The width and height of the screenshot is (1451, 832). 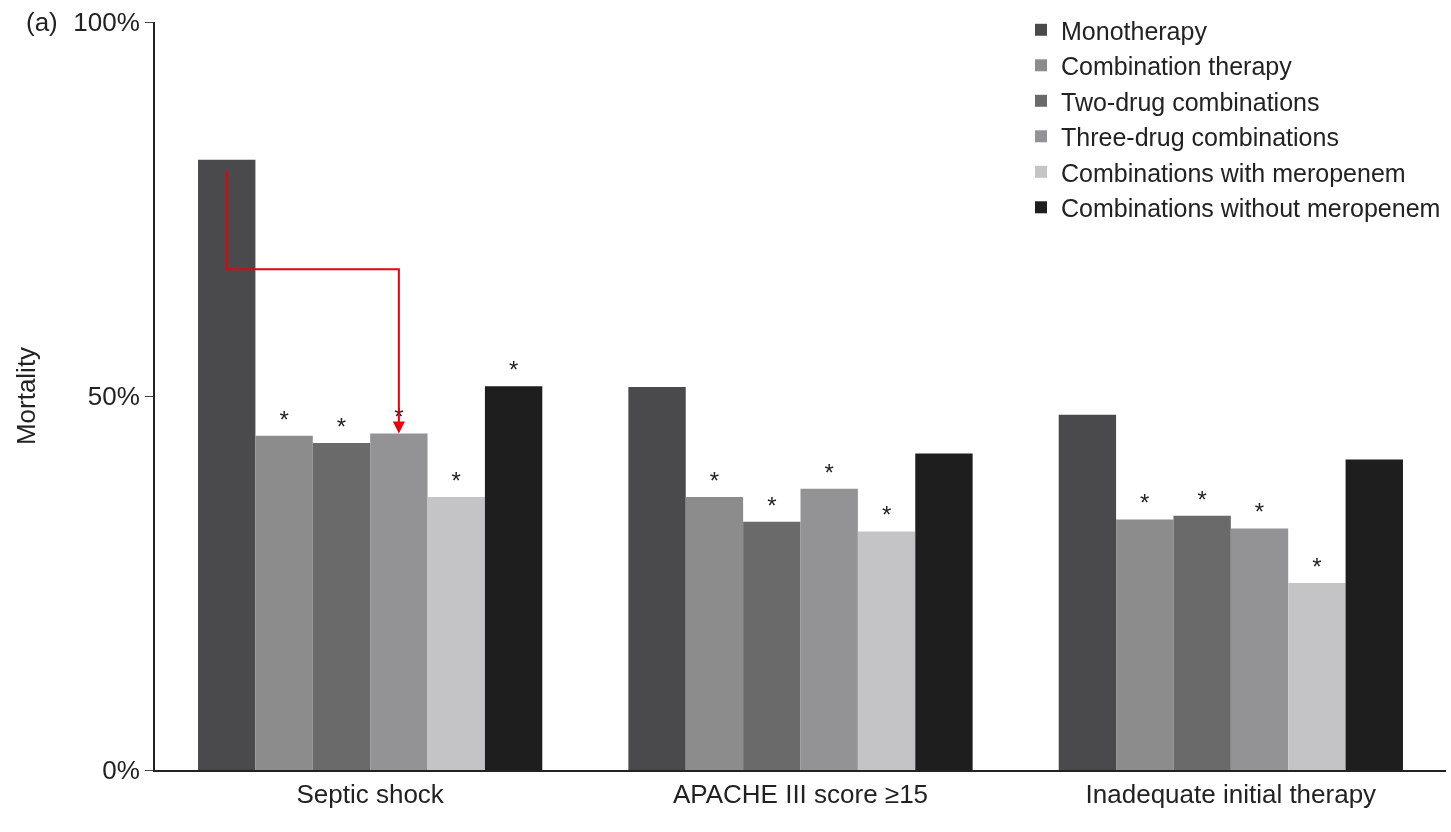 What do you see at coordinates (800, 794) in the screenshot?
I see `x-tick-label: APACHE III score ≥15` at bounding box center [800, 794].